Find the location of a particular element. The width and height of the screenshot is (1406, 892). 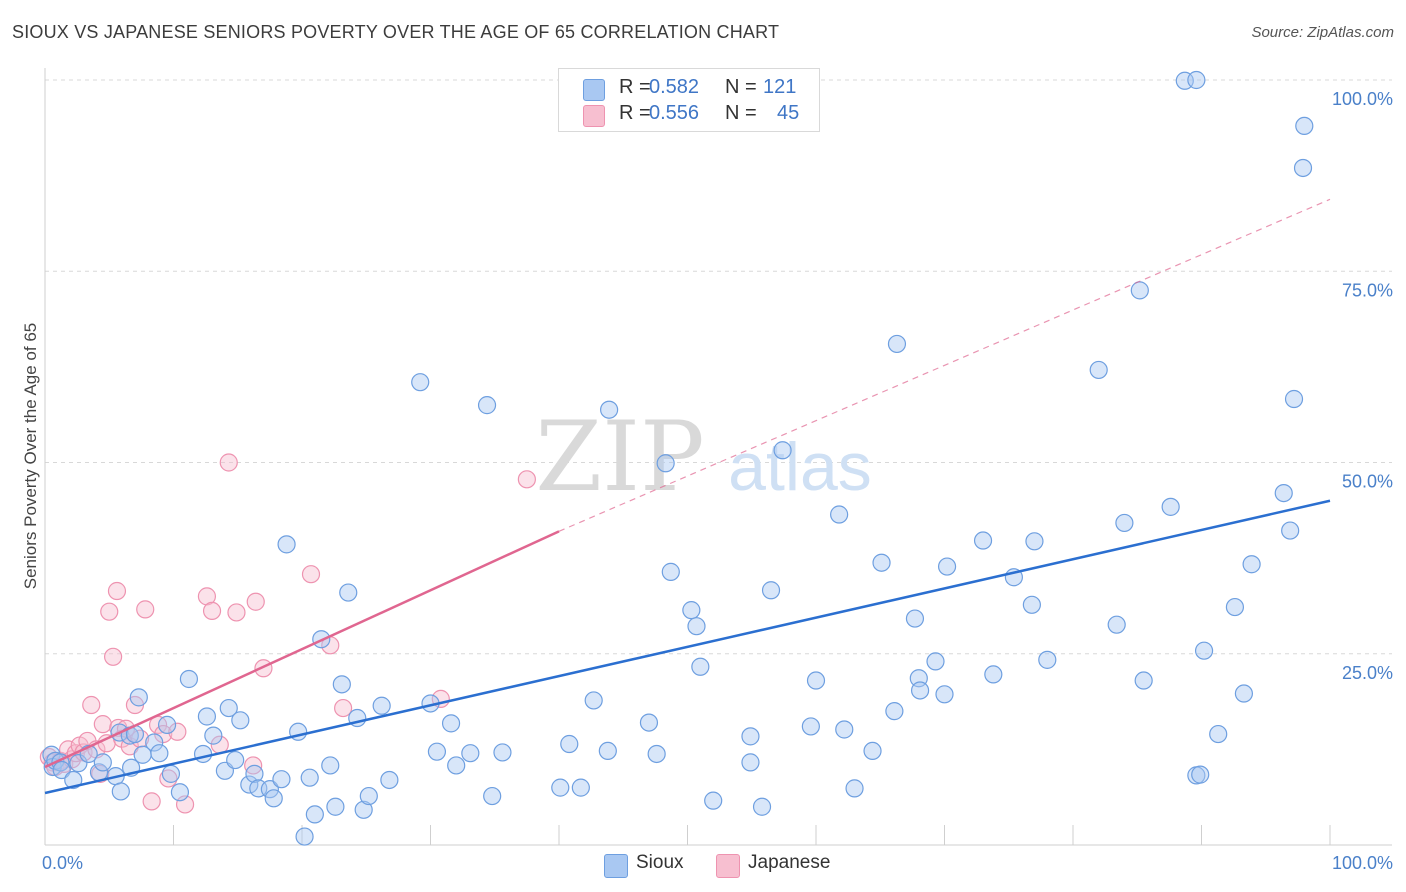

japanese-trend-line is located at coordinates (302, 649).